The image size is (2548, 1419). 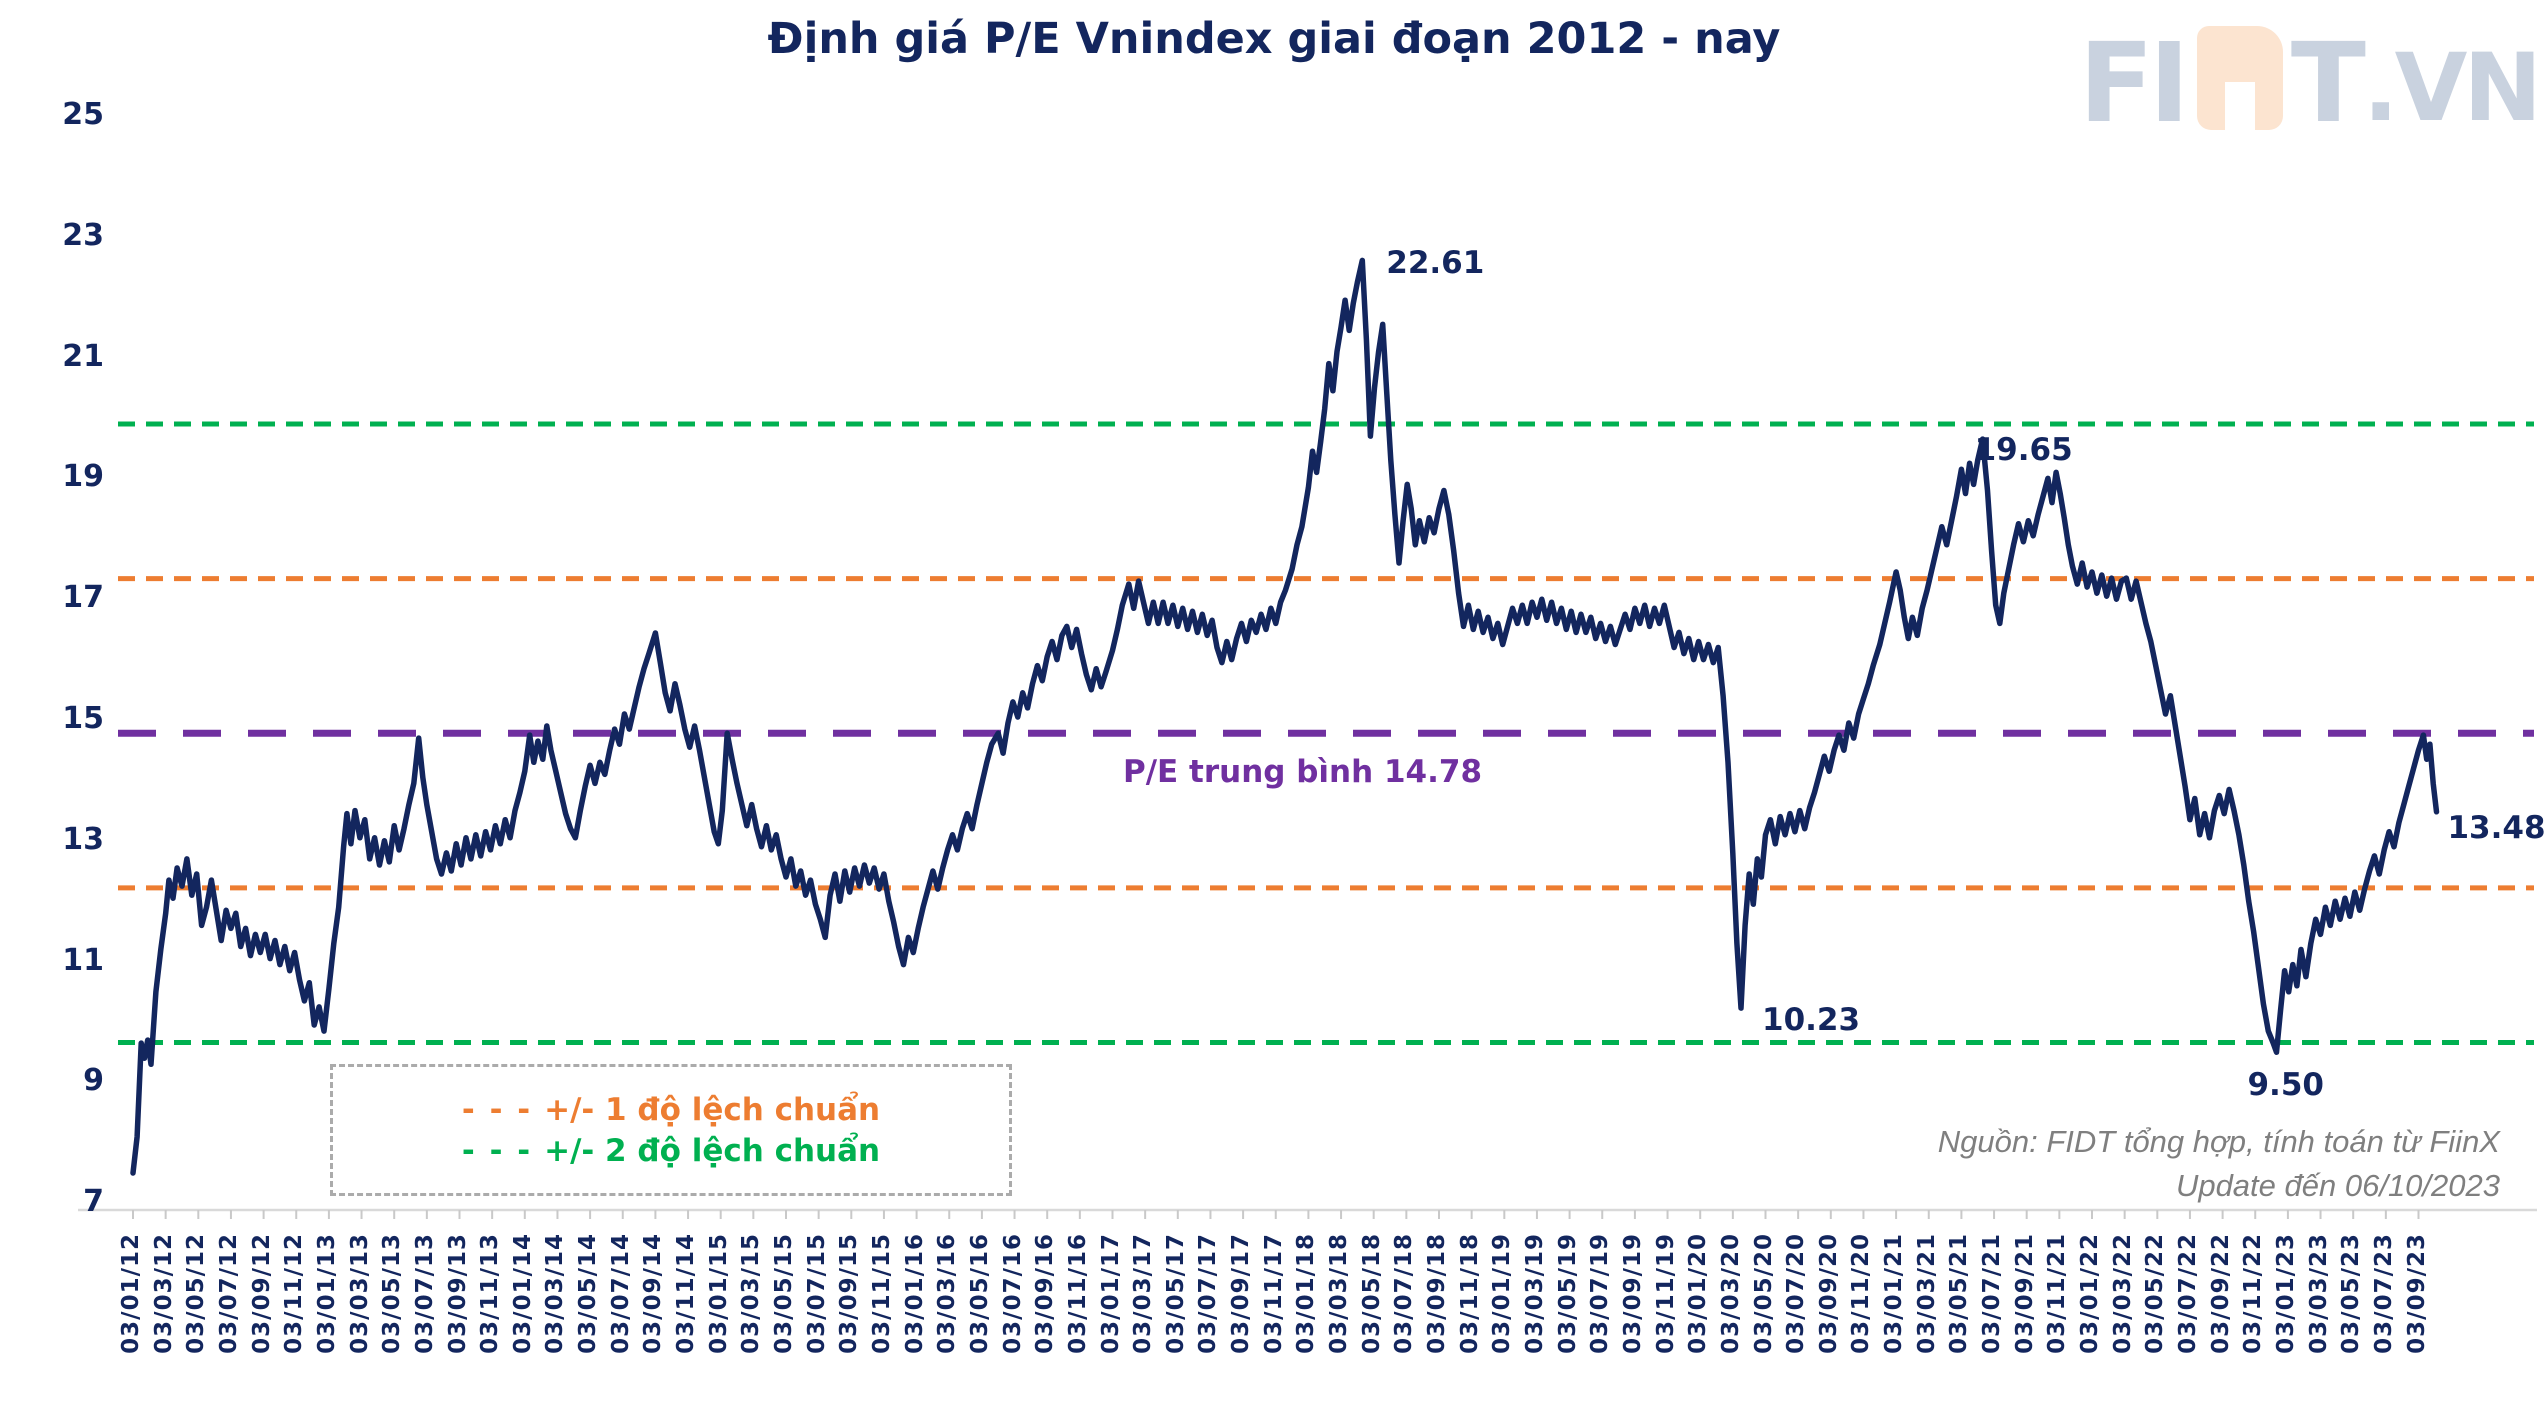 I want to click on y-tick-label: 23, so click(x=83, y=235).